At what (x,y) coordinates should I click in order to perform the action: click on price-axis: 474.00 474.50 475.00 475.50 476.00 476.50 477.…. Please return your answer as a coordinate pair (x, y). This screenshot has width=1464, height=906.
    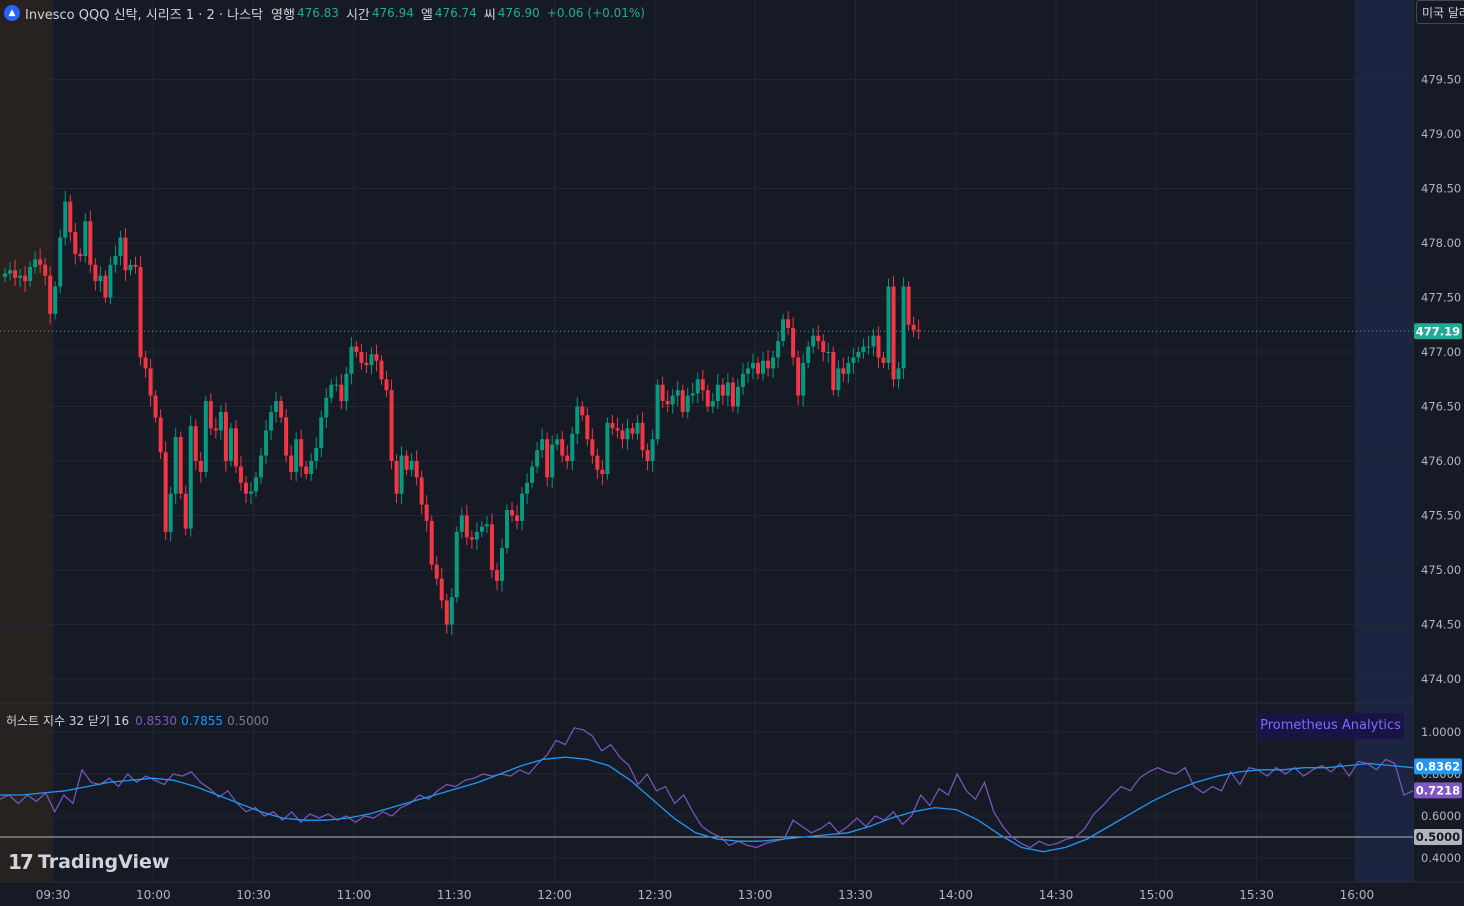
    Looking at the image, I should click on (1441, 380).